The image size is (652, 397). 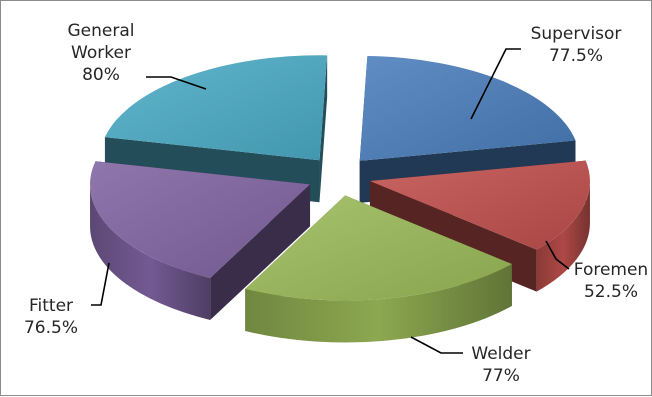 What do you see at coordinates (611, 270) in the screenshot?
I see `category-label-foremen: Foremen` at bounding box center [611, 270].